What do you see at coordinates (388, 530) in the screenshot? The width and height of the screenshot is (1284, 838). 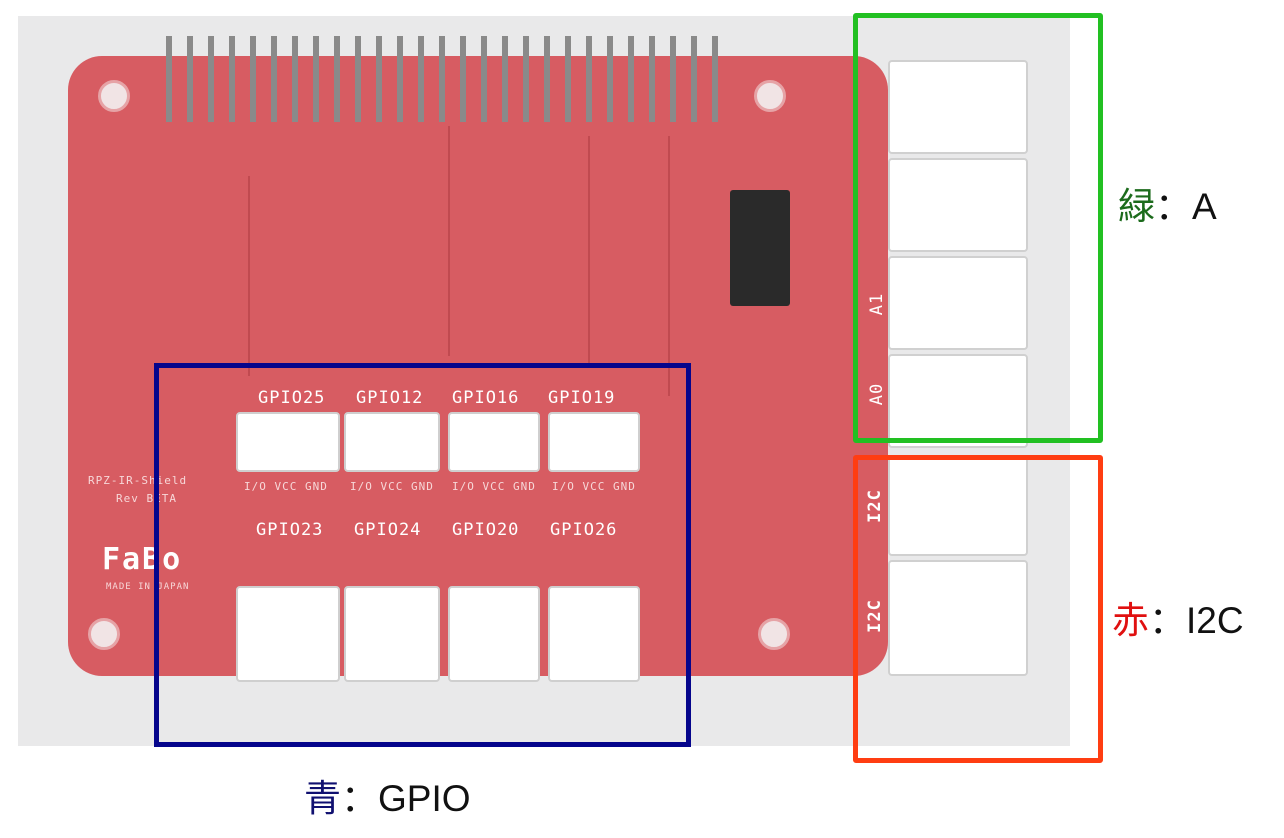 I see `gpio-label: GPIO24` at bounding box center [388, 530].